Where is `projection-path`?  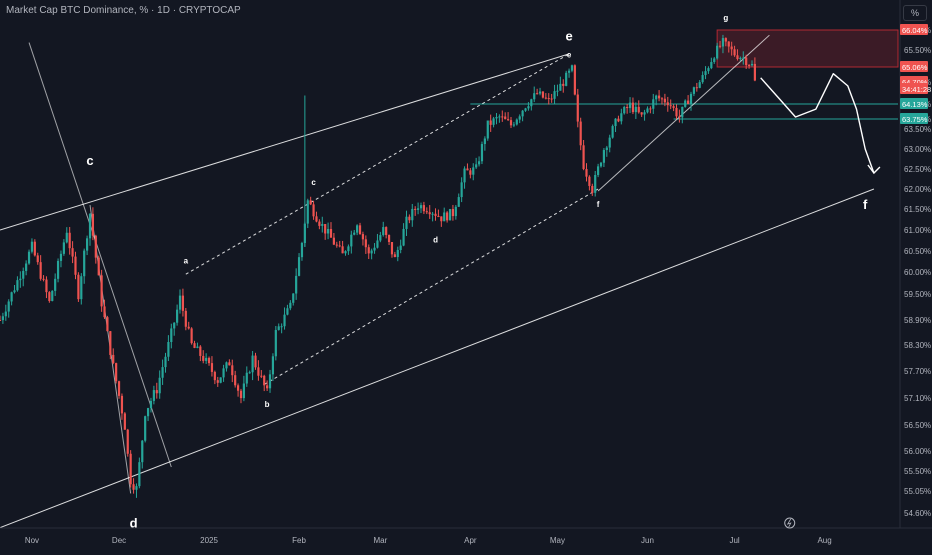 projection-path is located at coordinates (817, 123).